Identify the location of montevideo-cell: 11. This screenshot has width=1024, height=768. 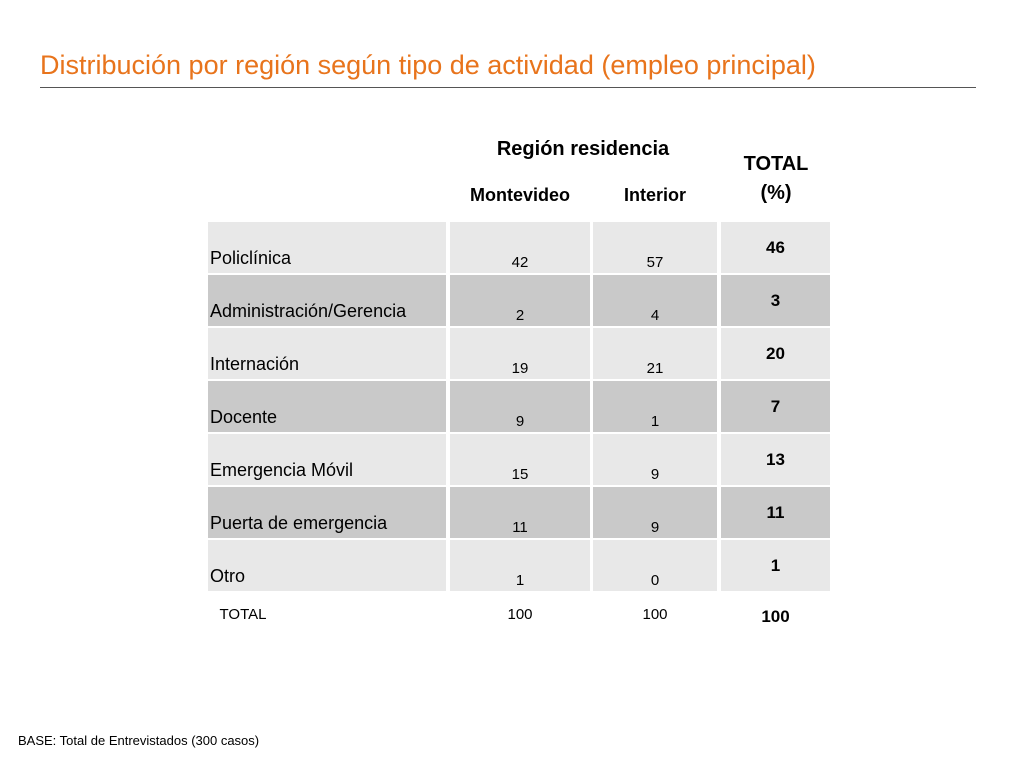
(520, 512).